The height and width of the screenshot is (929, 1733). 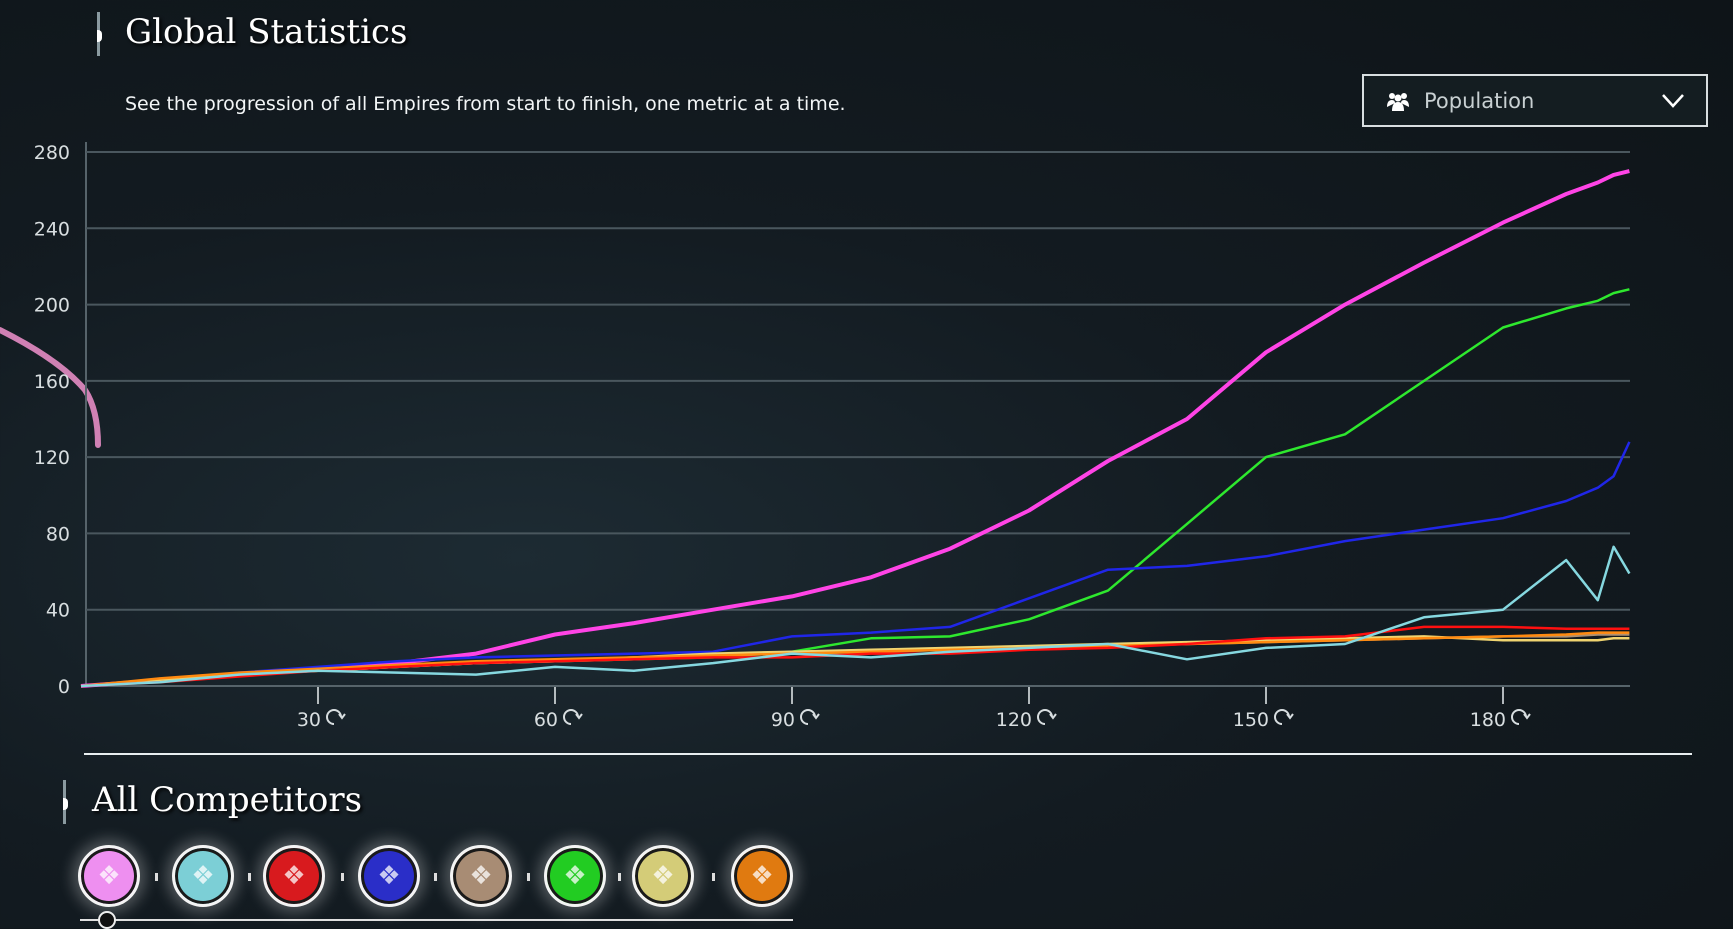 What do you see at coordinates (309, 720) in the screenshot?
I see `x-tick-label: 30` at bounding box center [309, 720].